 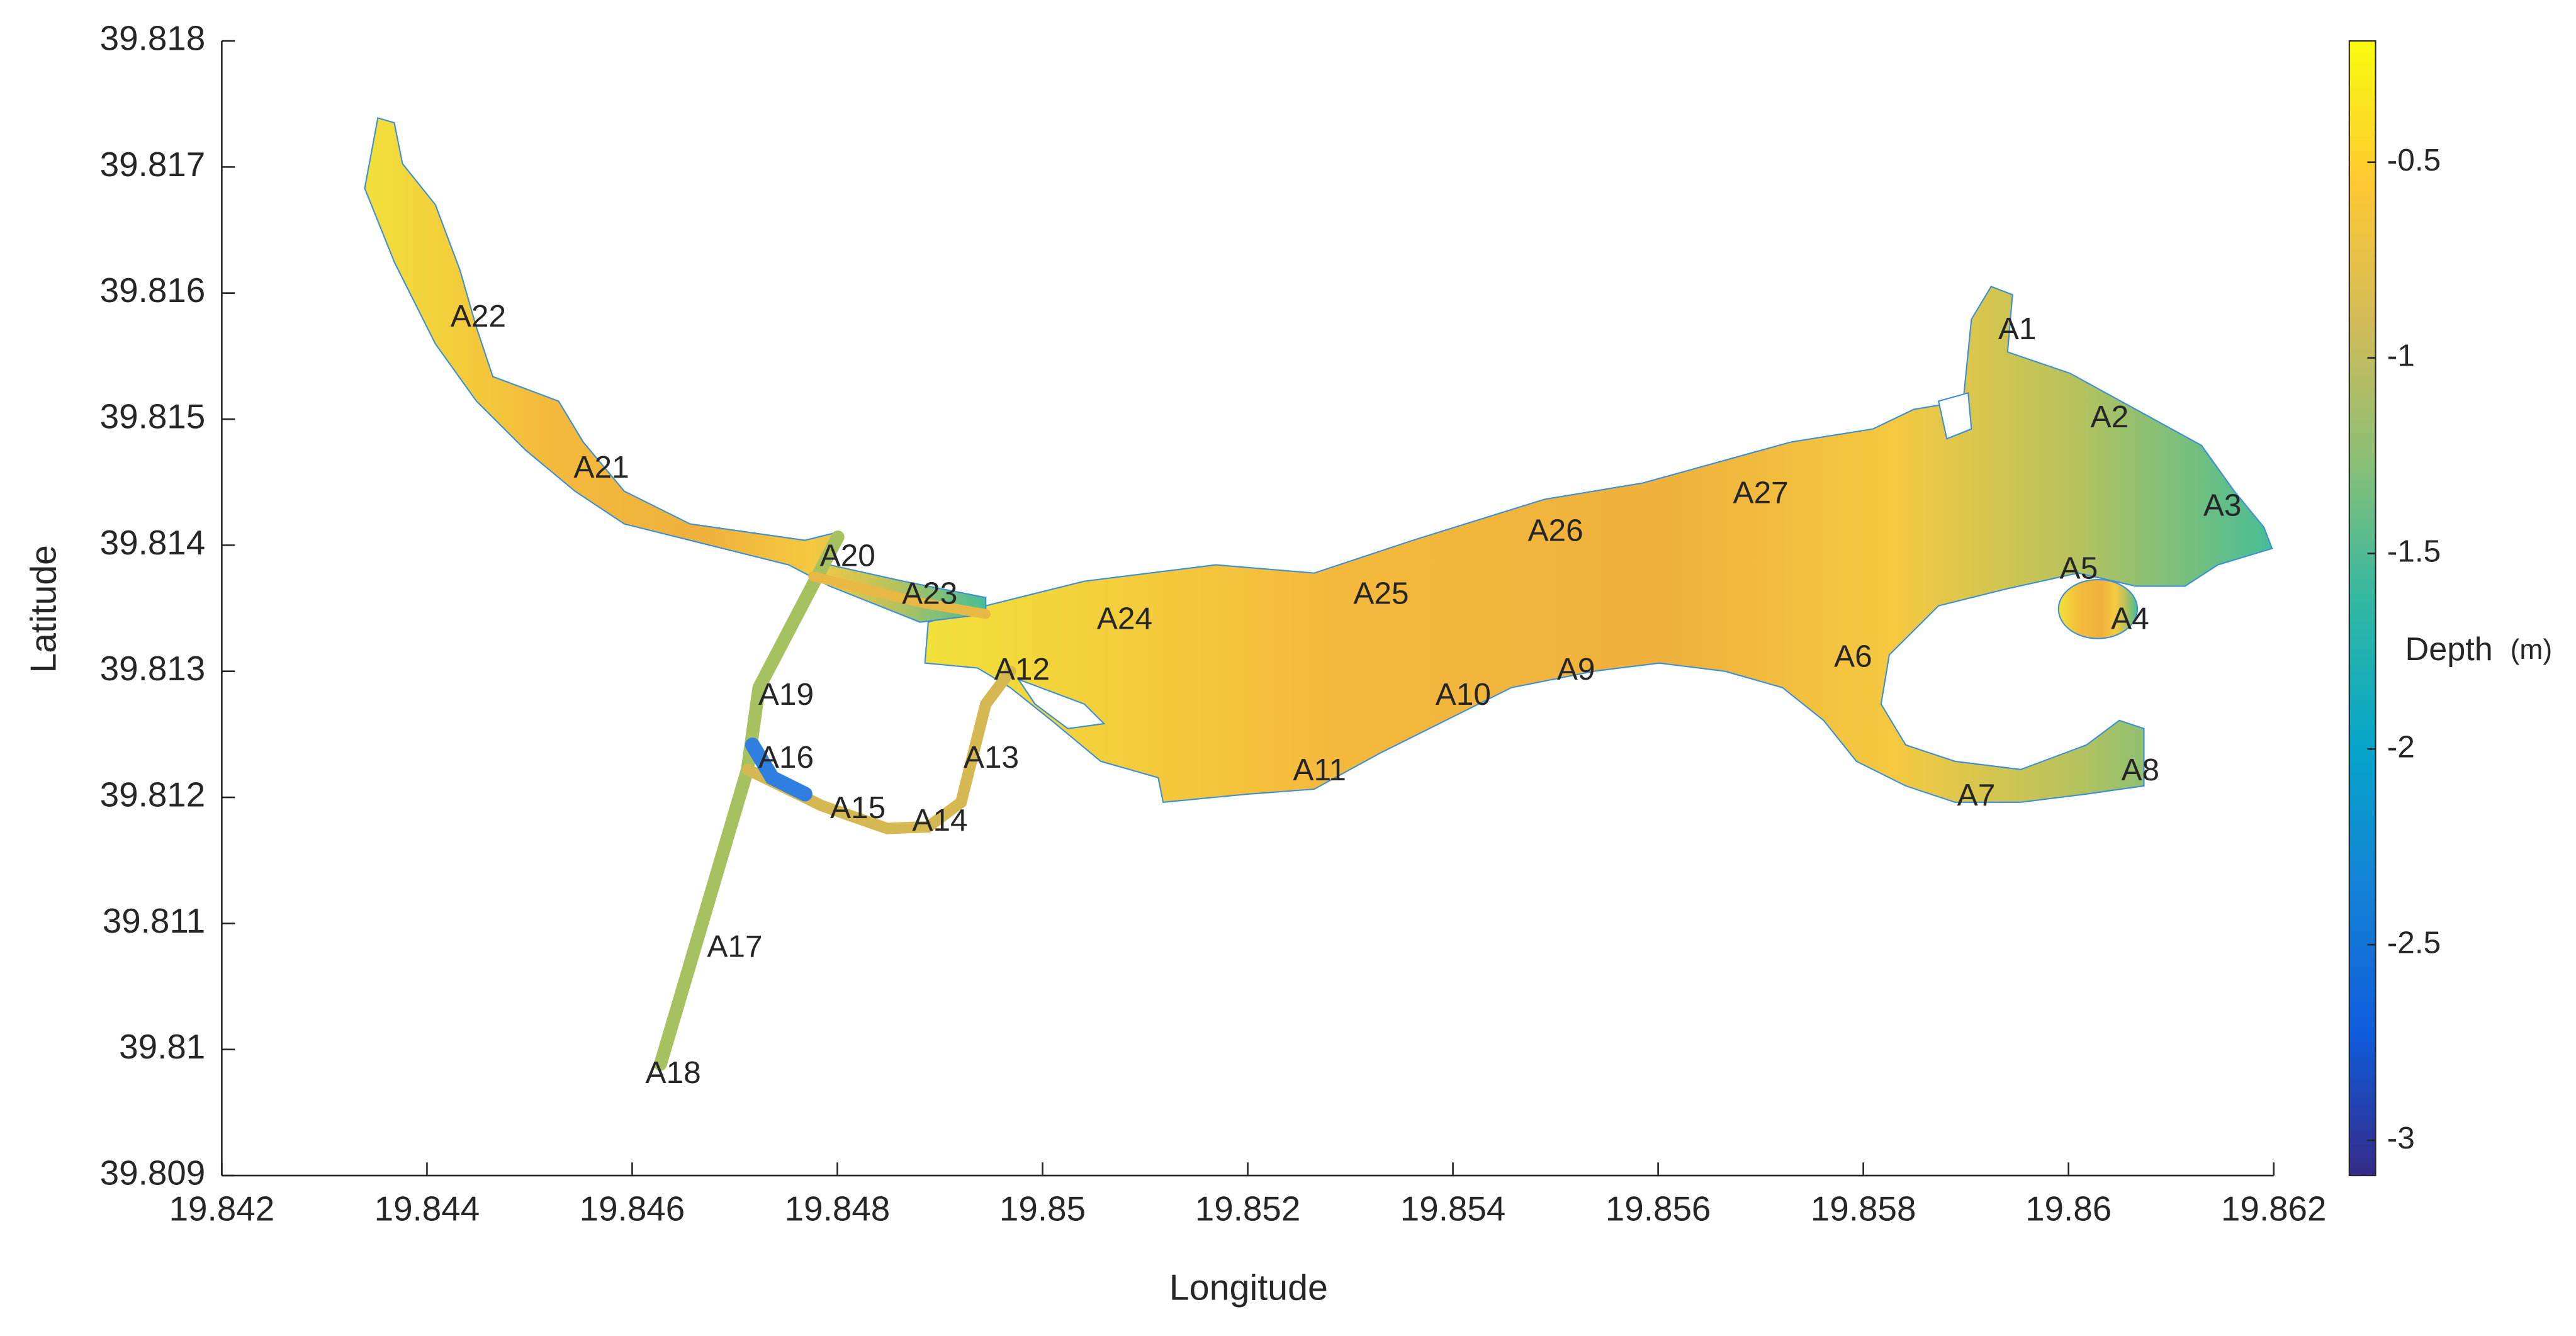 I want to click on colorbar-tick-label: -1, so click(x=2401, y=356).